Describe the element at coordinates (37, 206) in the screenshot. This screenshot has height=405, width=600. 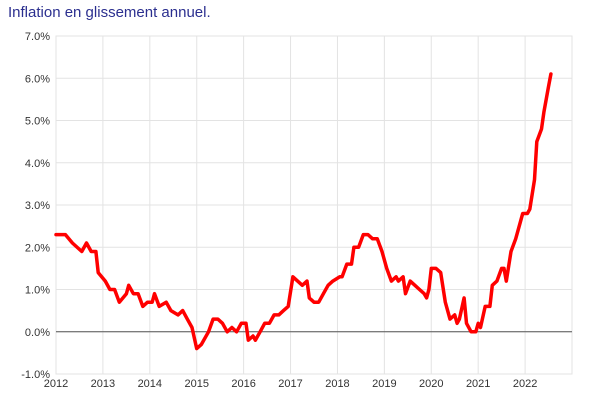
I see `y-tick-label: 3.0%` at that location.